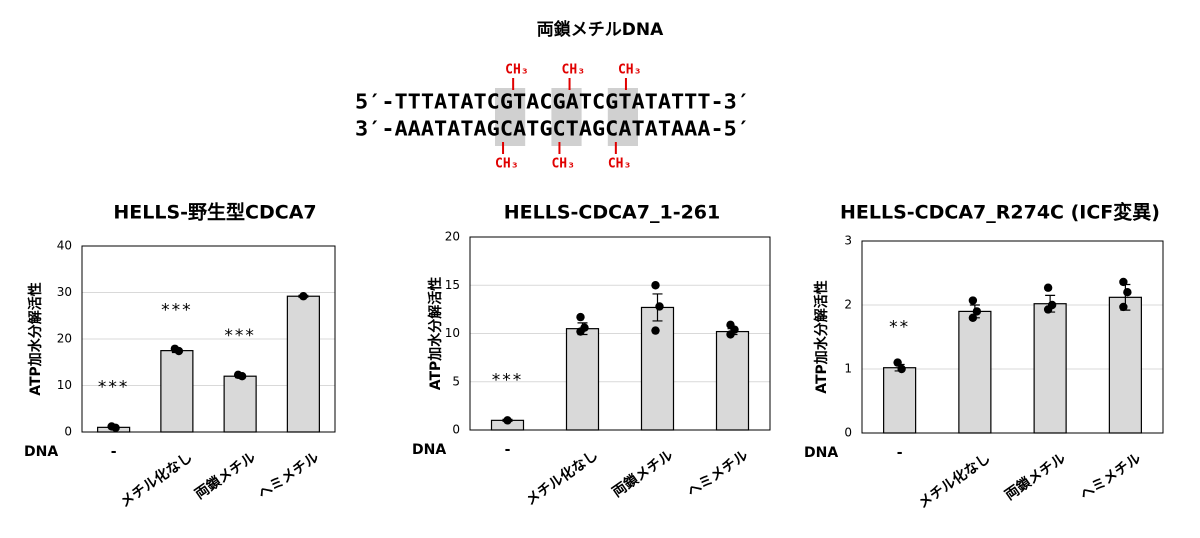  I want to click on y-tick-label: 30, so click(64, 292).